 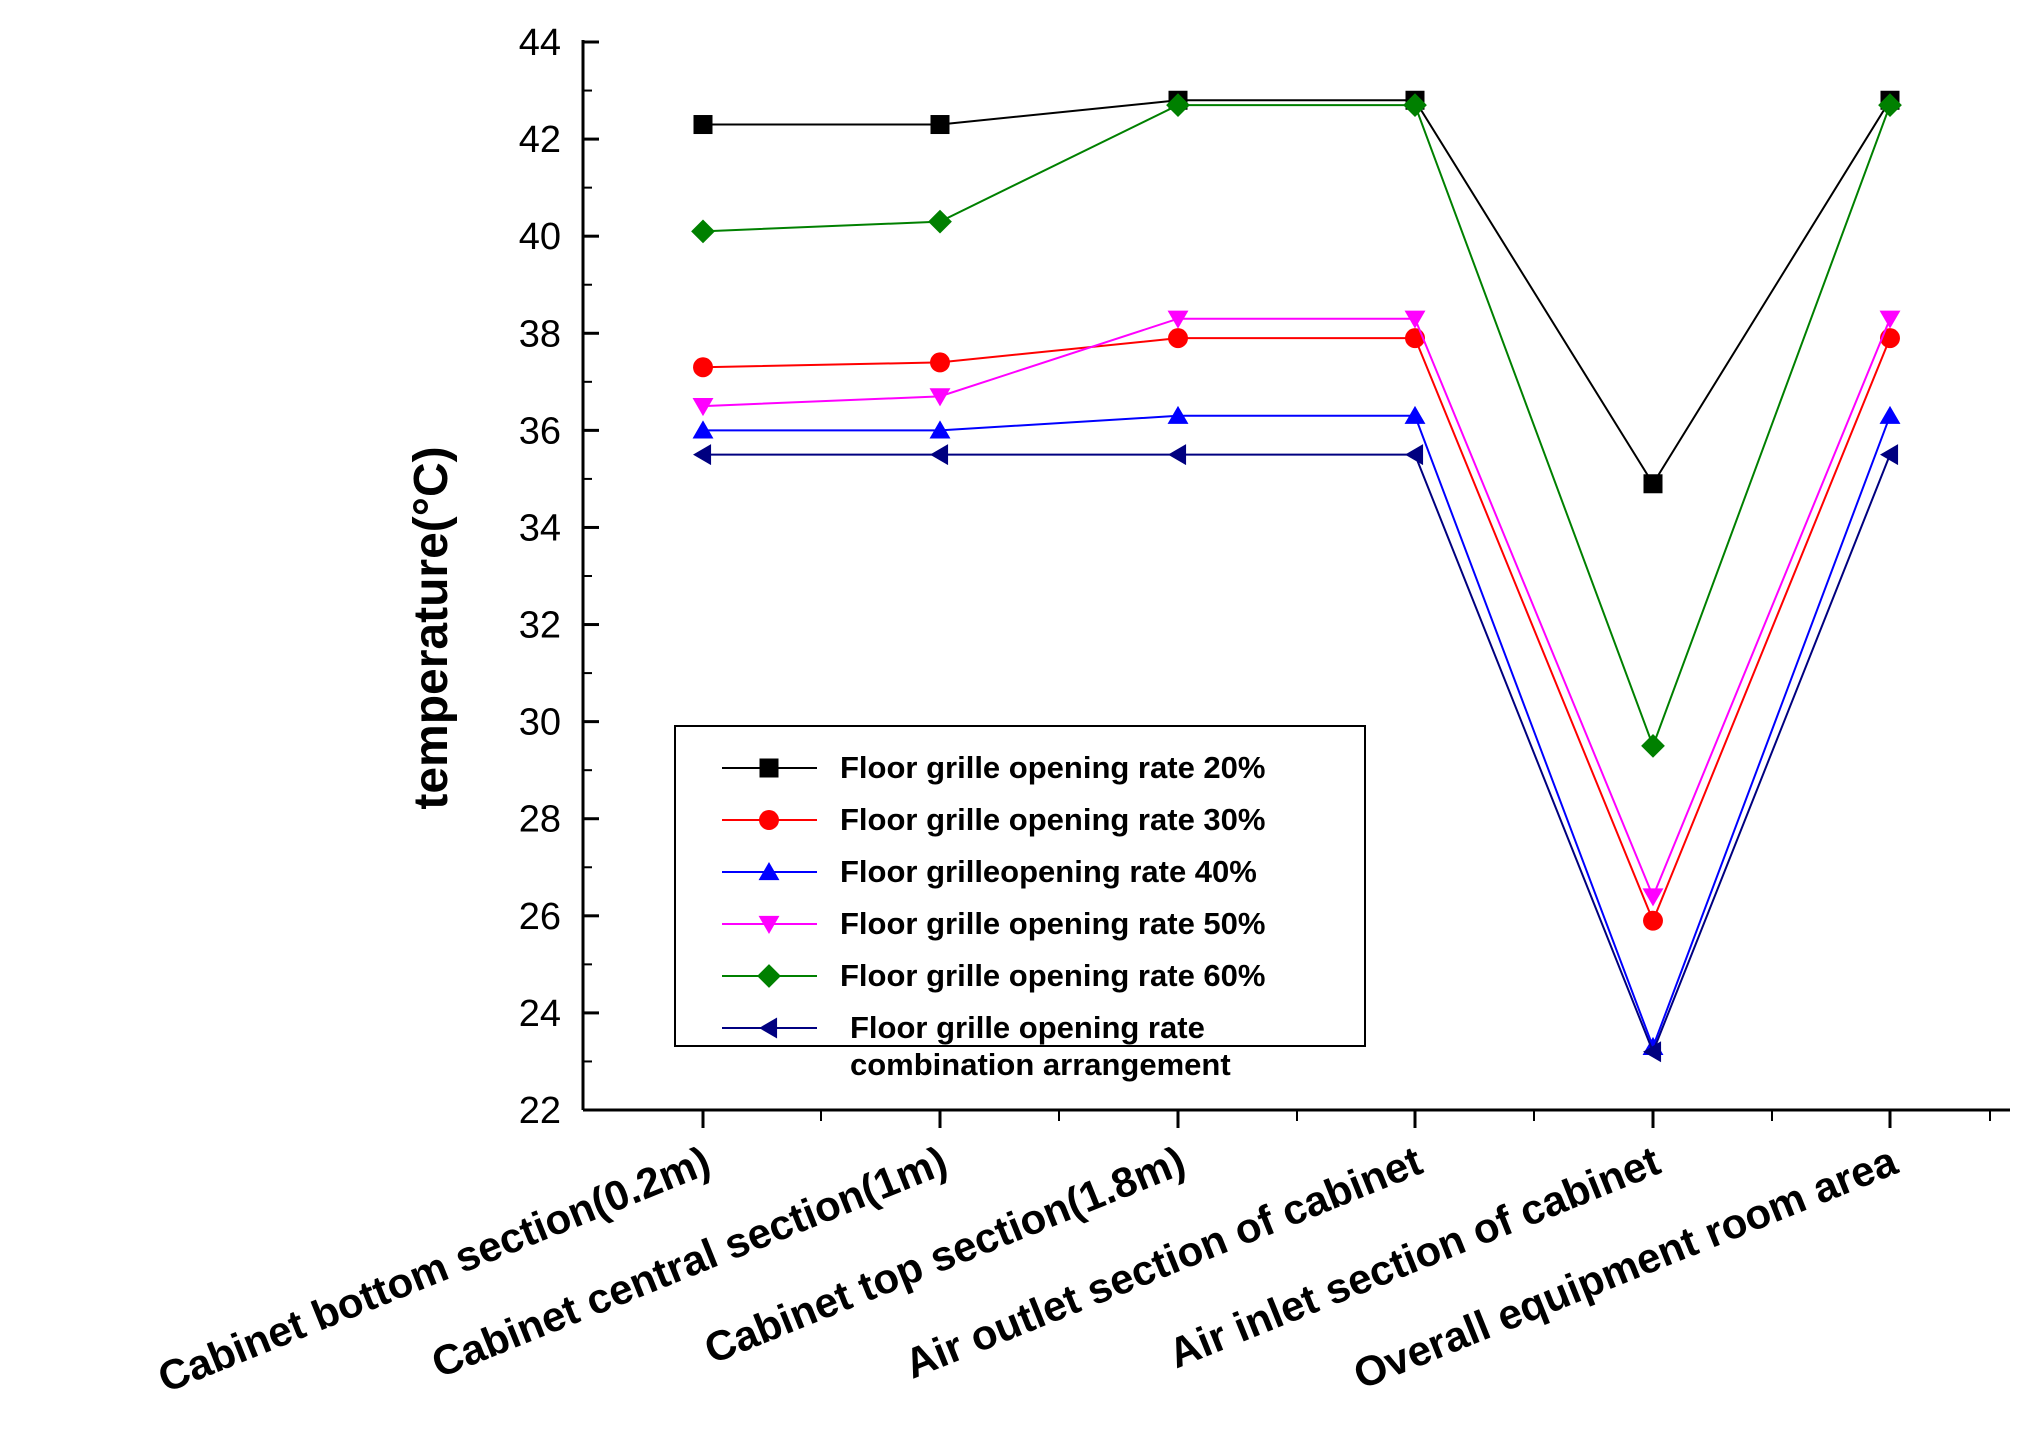 What do you see at coordinates (540, 334) in the screenshot?
I see `y-tick-label: 38` at bounding box center [540, 334].